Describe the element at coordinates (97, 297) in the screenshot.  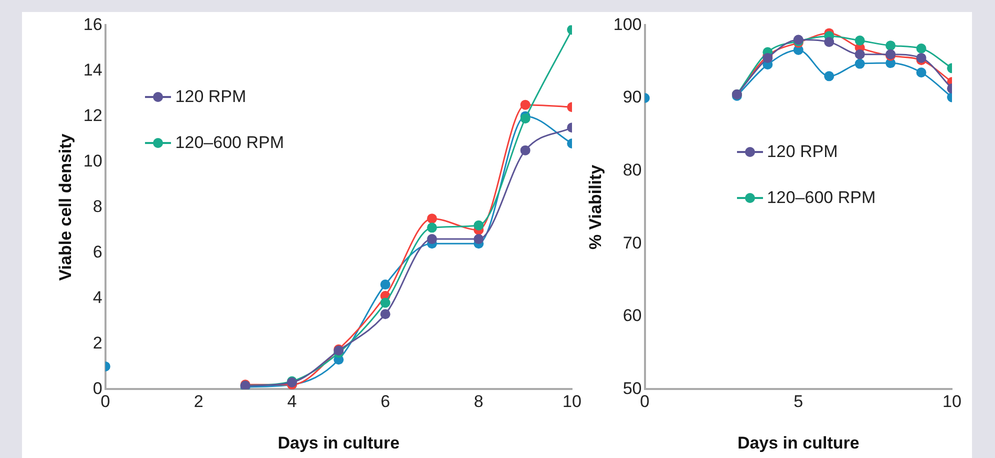
I see `y-tick-label: 4` at that location.